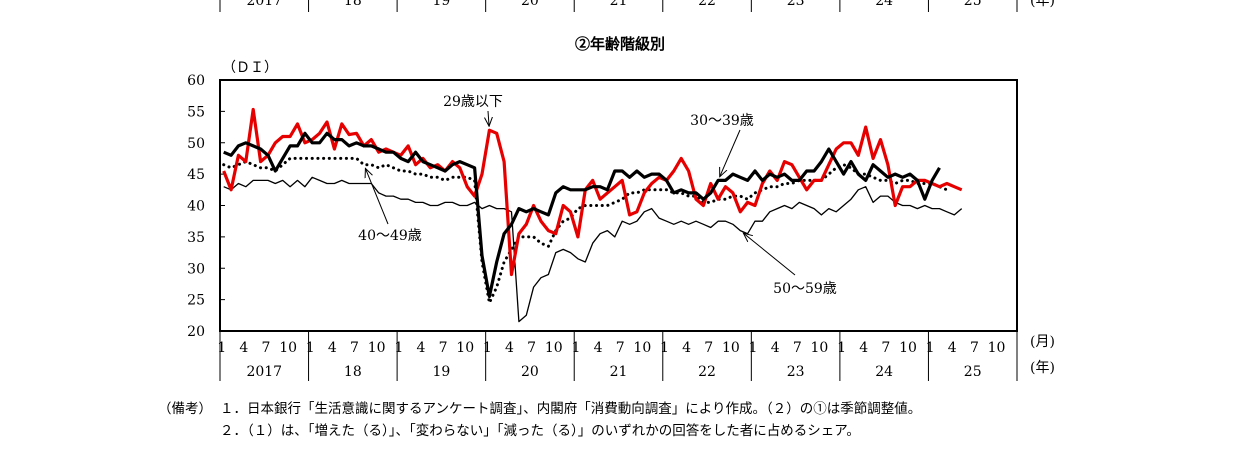 This screenshot has width=1241, height=453. I want to click on annotation-label: 29歳以下, so click(473, 102).